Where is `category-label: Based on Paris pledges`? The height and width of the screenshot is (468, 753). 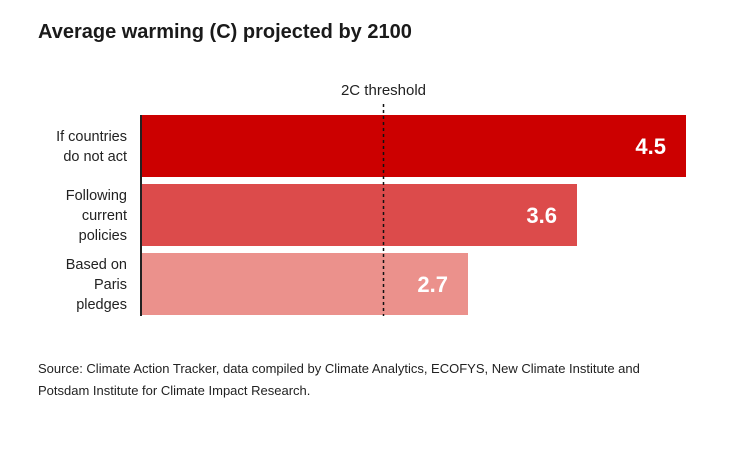 category-label: Based on Paris pledges is located at coordinates (96, 285).